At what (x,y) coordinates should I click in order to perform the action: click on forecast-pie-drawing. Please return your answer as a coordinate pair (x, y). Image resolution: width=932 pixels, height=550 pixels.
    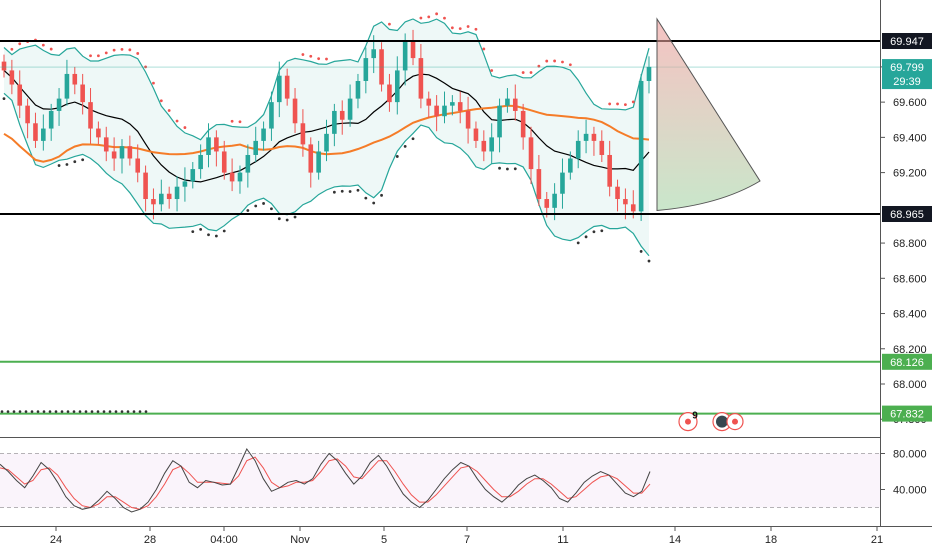
    Looking at the image, I should click on (708, 114).